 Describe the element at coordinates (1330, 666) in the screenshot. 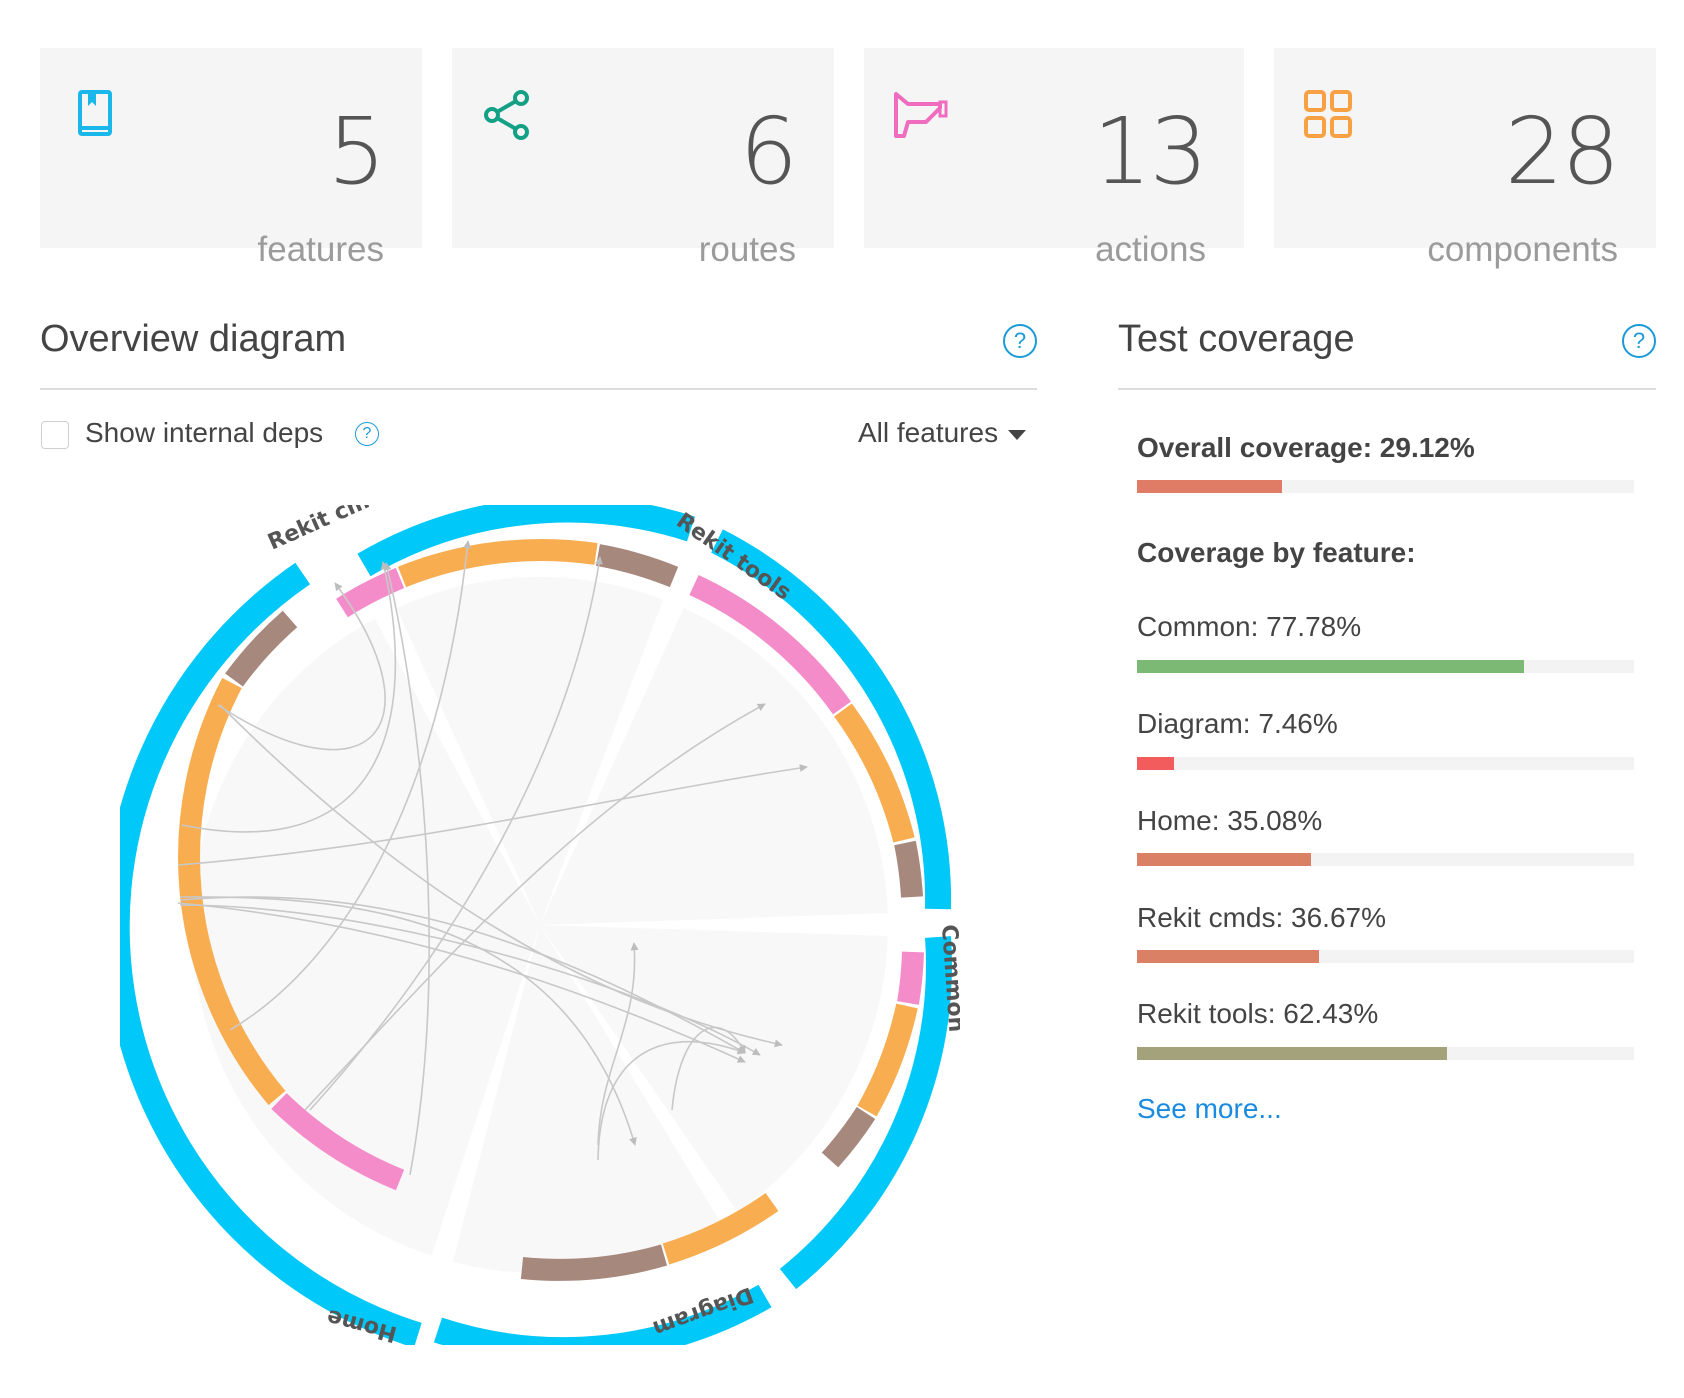

I see `coverage-fill-common` at that location.